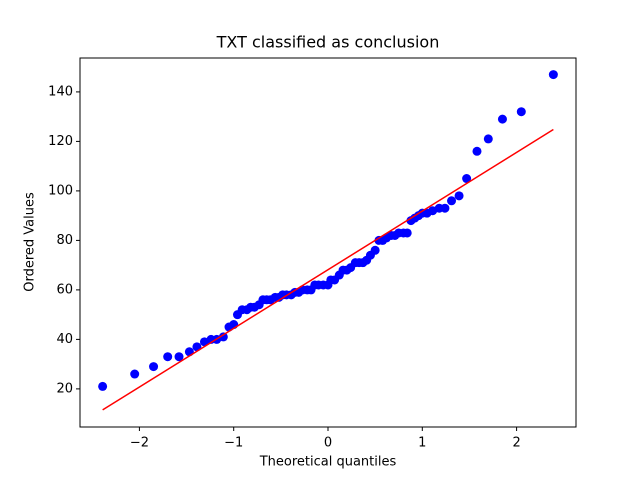  What do you see at coordinates (60, 190) in the screenshot?
I see `y-tick-label: 100` at bounding box center [60, 190].